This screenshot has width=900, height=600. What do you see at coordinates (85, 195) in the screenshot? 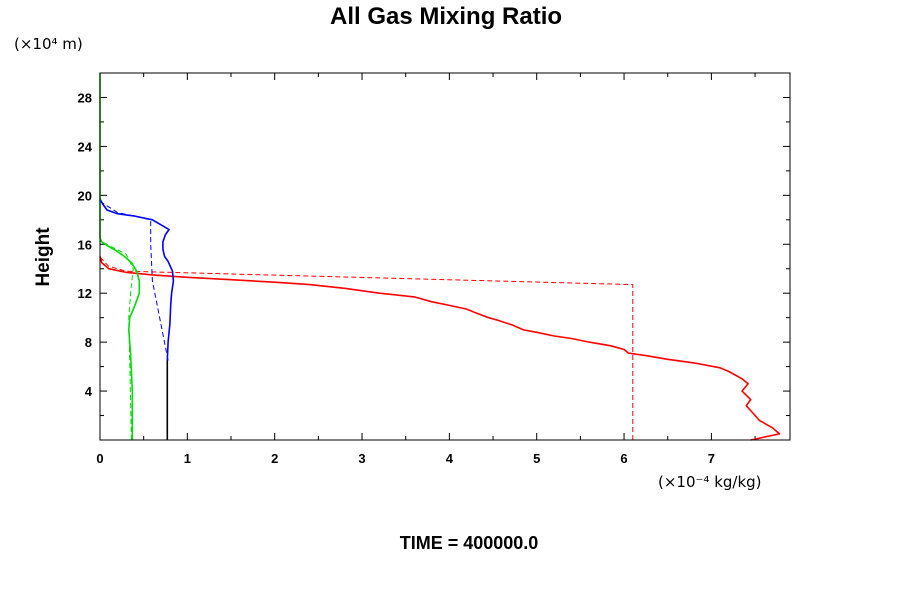
I see `y-tick-label: 20` at bounding box center [85, 195].